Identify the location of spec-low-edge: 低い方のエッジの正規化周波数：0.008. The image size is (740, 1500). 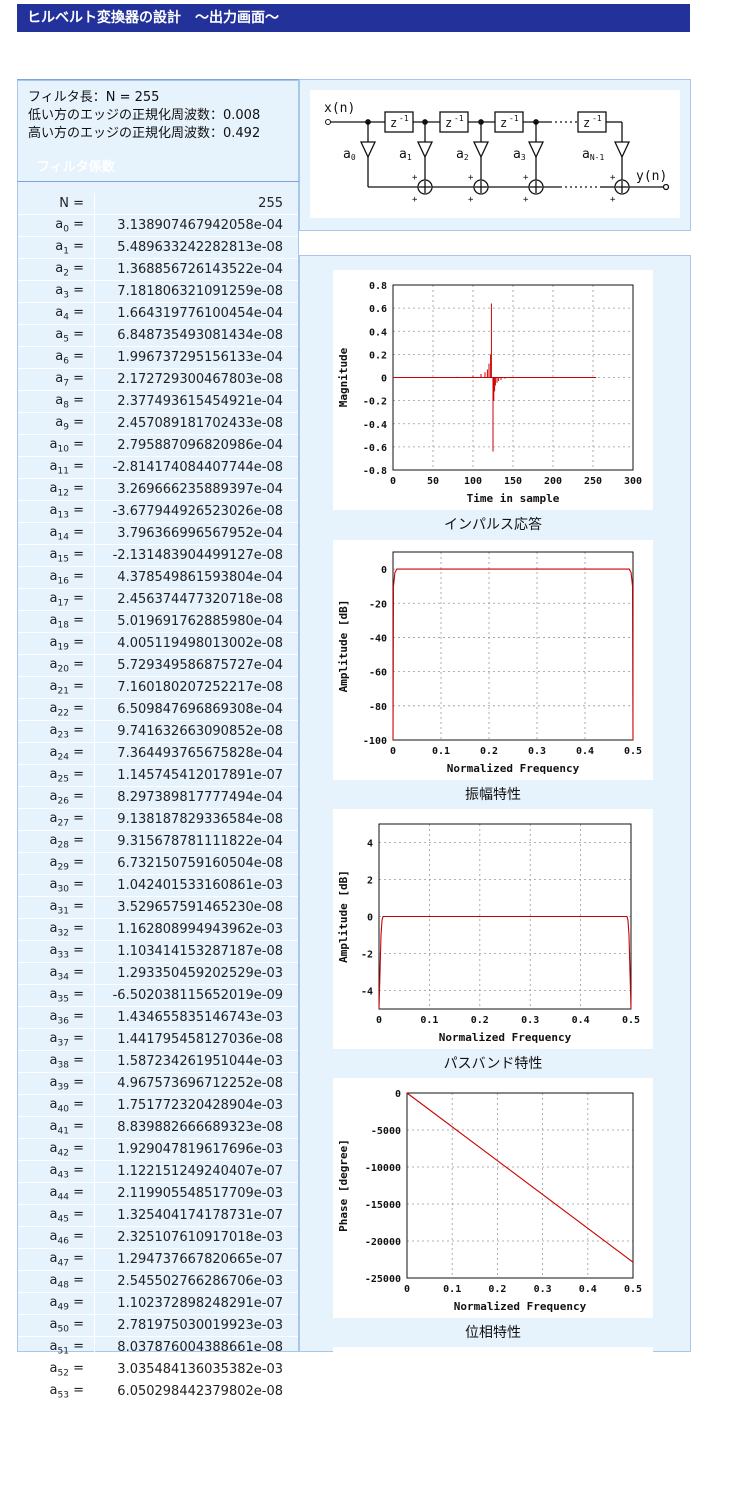
(144, 115).